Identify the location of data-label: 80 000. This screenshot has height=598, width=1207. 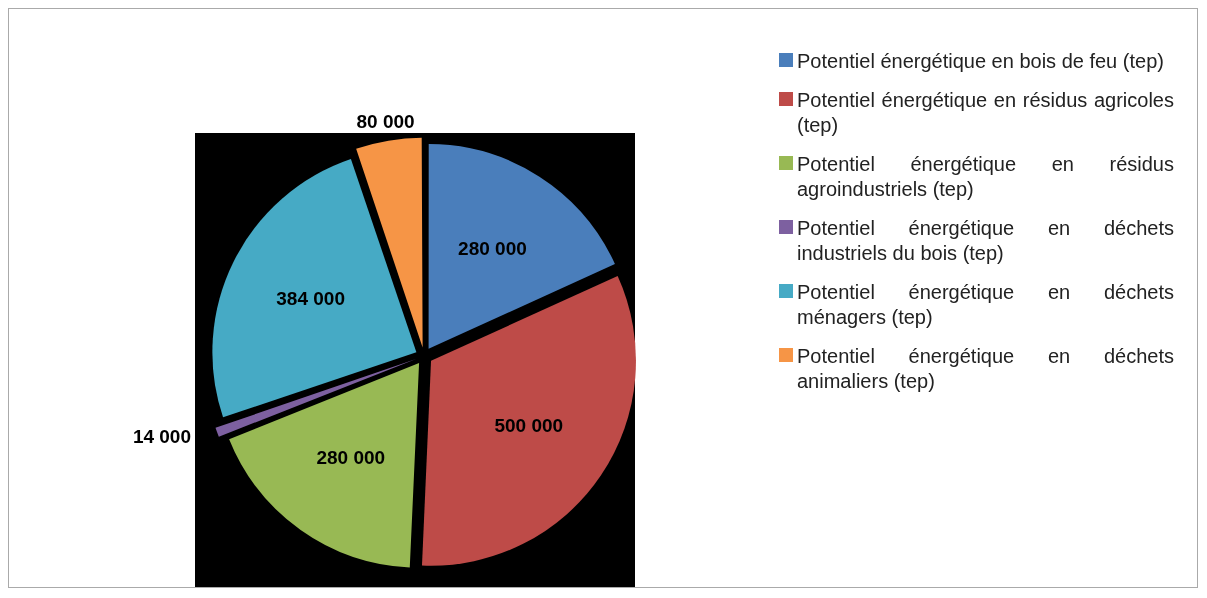
(385, 122).